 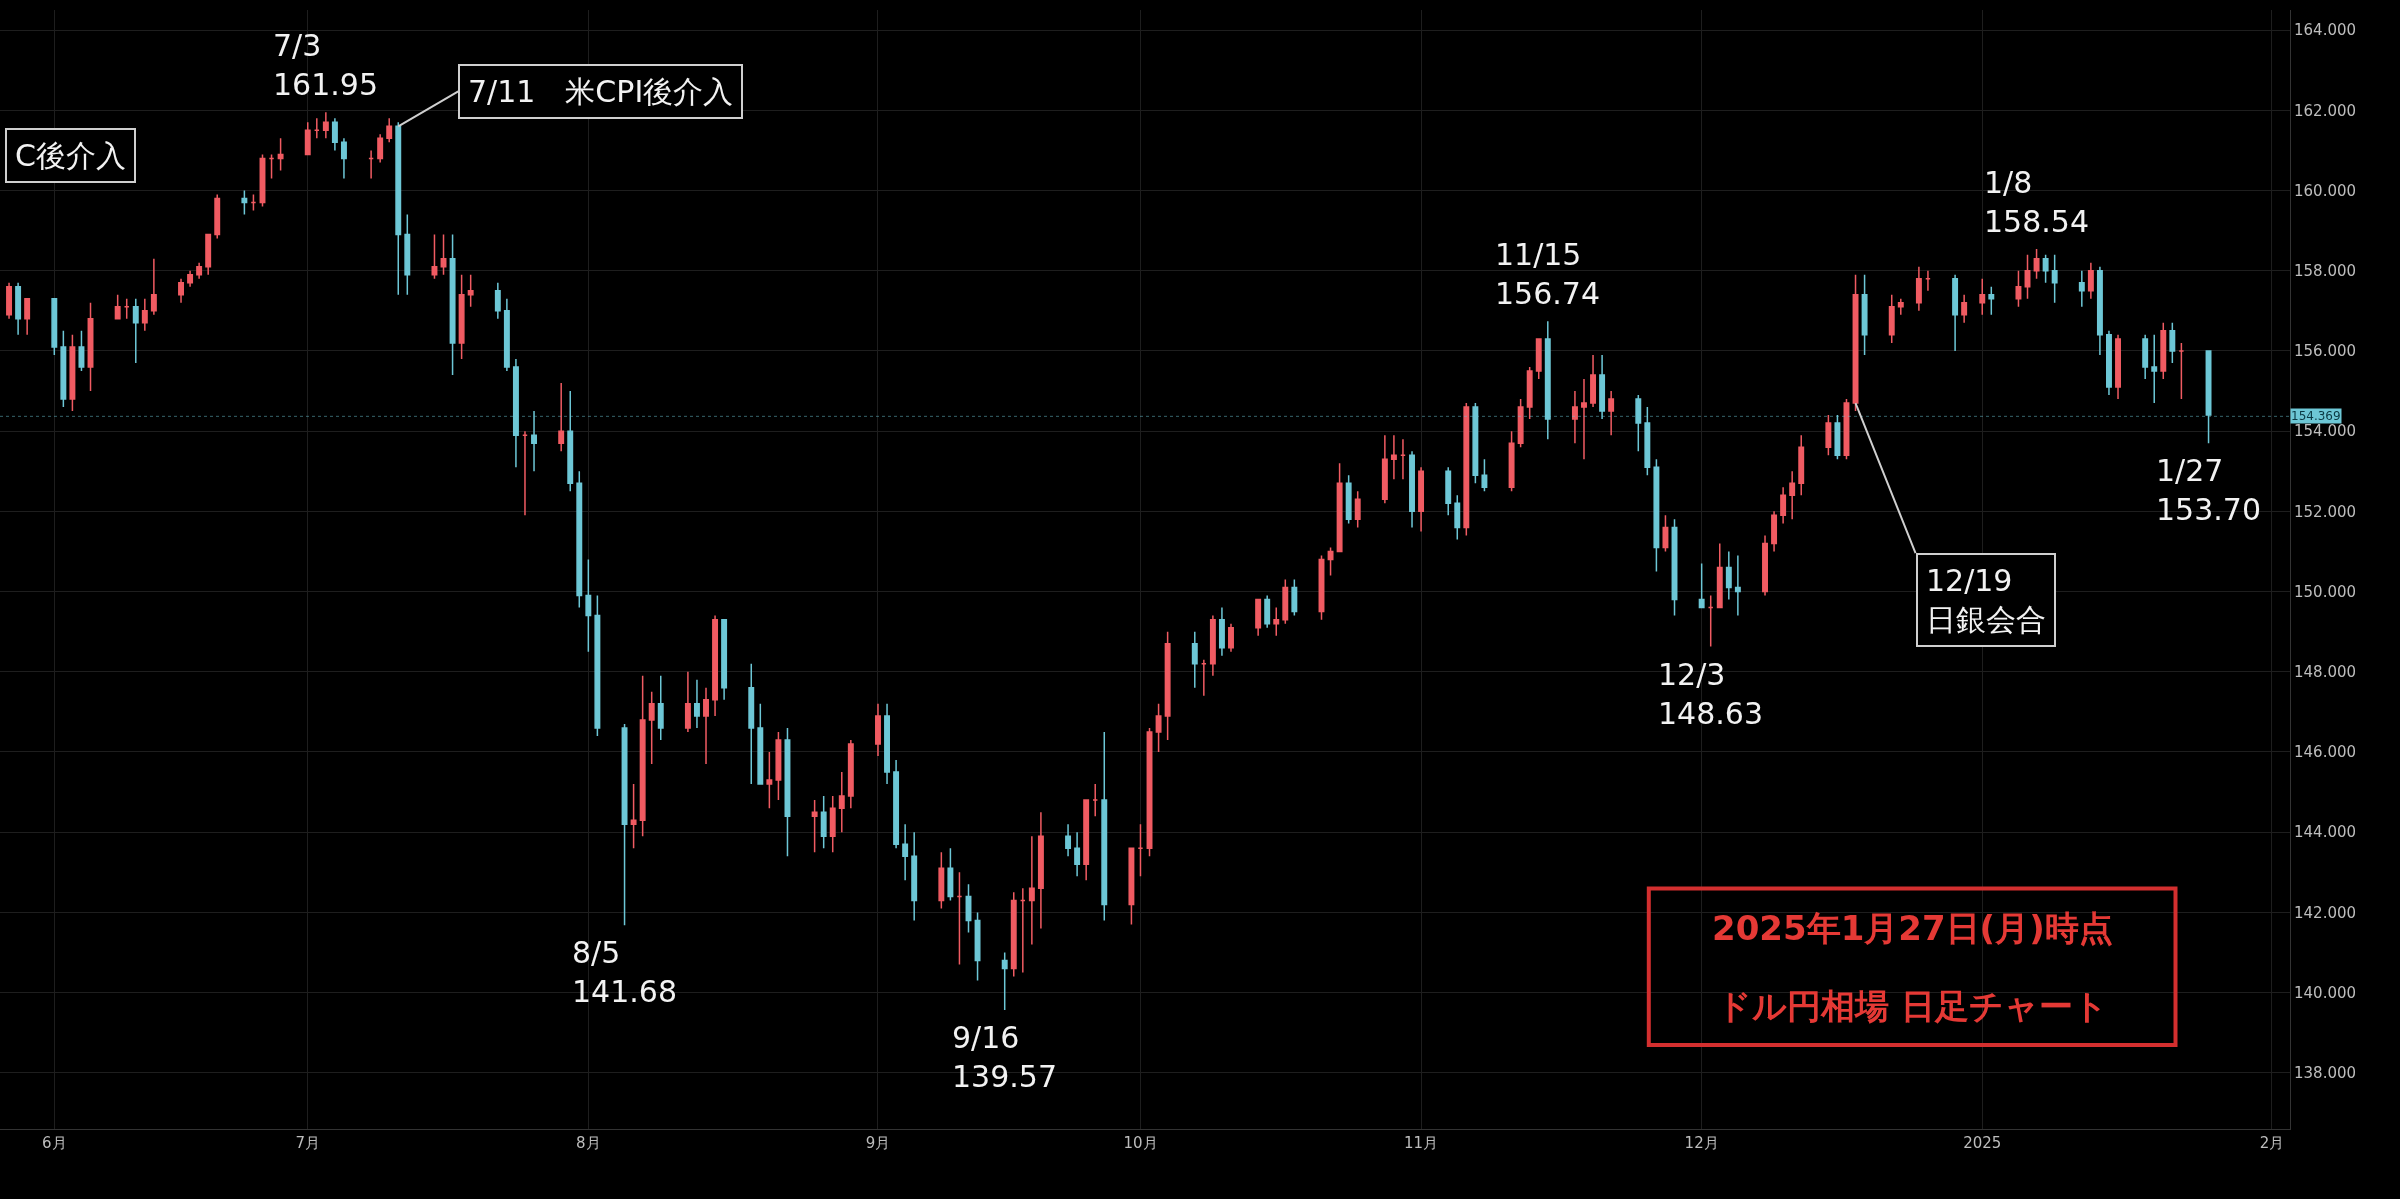 What do you see at coordinates (1004, 1057) in the screenshot?
I see `annotation: 9/16 139.57` at bounding box center [1004, 1057].